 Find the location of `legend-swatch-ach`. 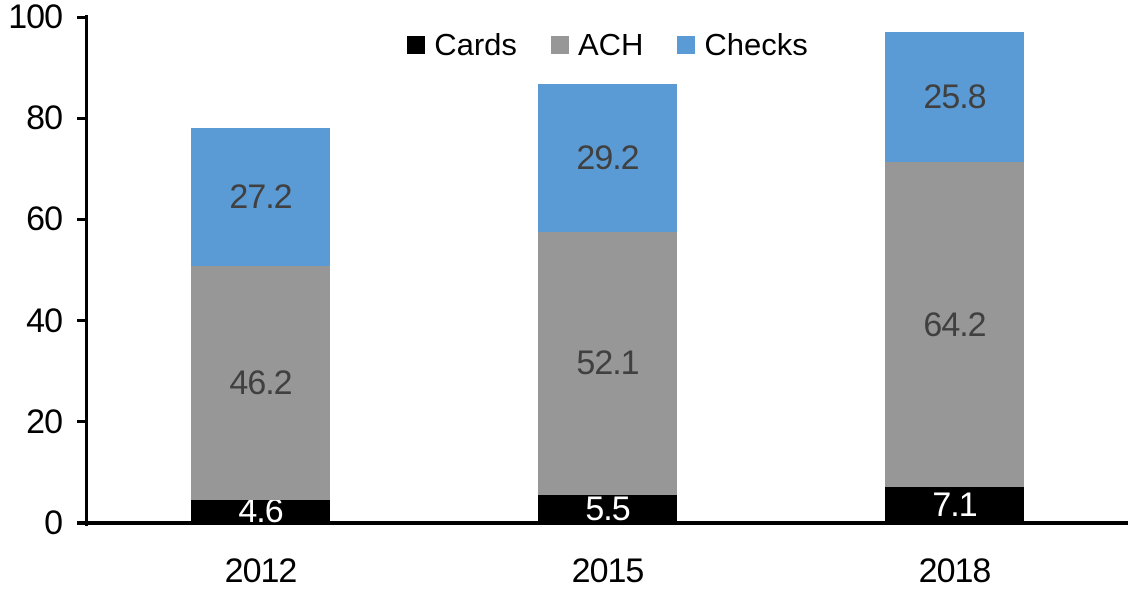

legend-swatch-ach is located at coordinates (559, 45).